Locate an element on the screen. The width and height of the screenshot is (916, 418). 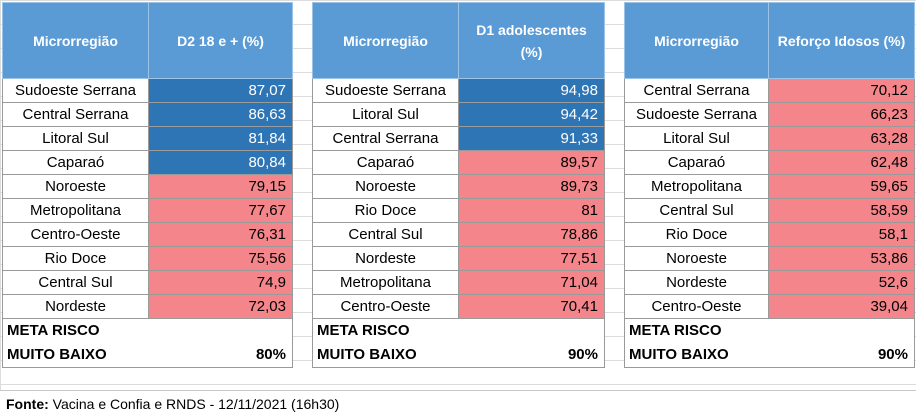
table-row: Sudoeste Serrana 94,98 is located at coordinates (458, 90).